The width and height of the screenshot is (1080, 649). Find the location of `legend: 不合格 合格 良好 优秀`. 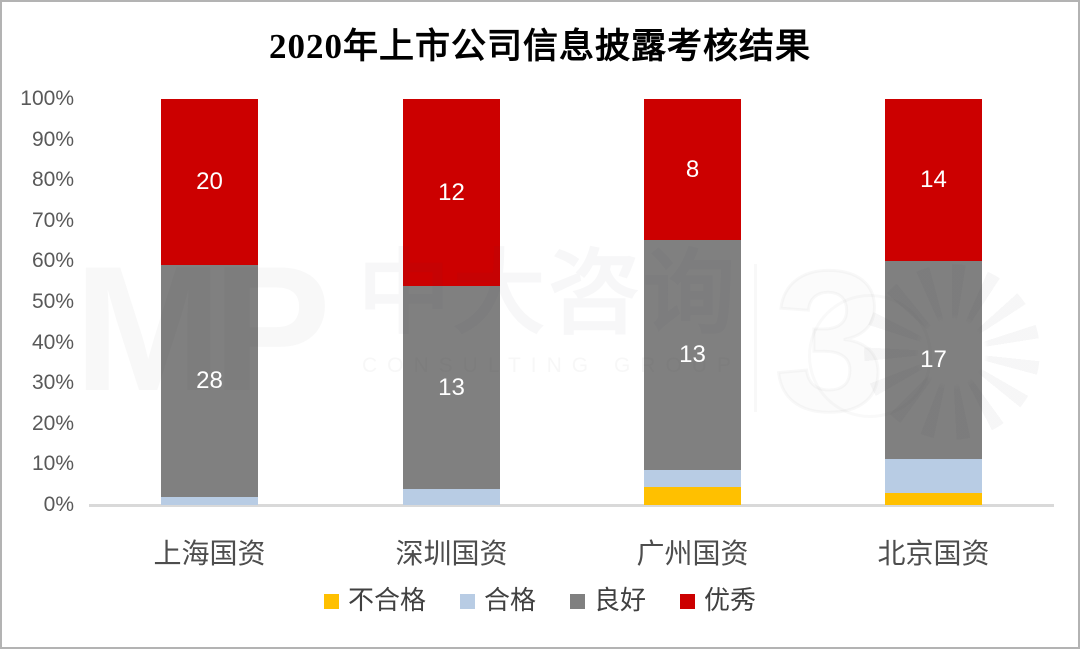

legend: 不合格 合格 良好 优秀 is located at coordinates (540, 601).